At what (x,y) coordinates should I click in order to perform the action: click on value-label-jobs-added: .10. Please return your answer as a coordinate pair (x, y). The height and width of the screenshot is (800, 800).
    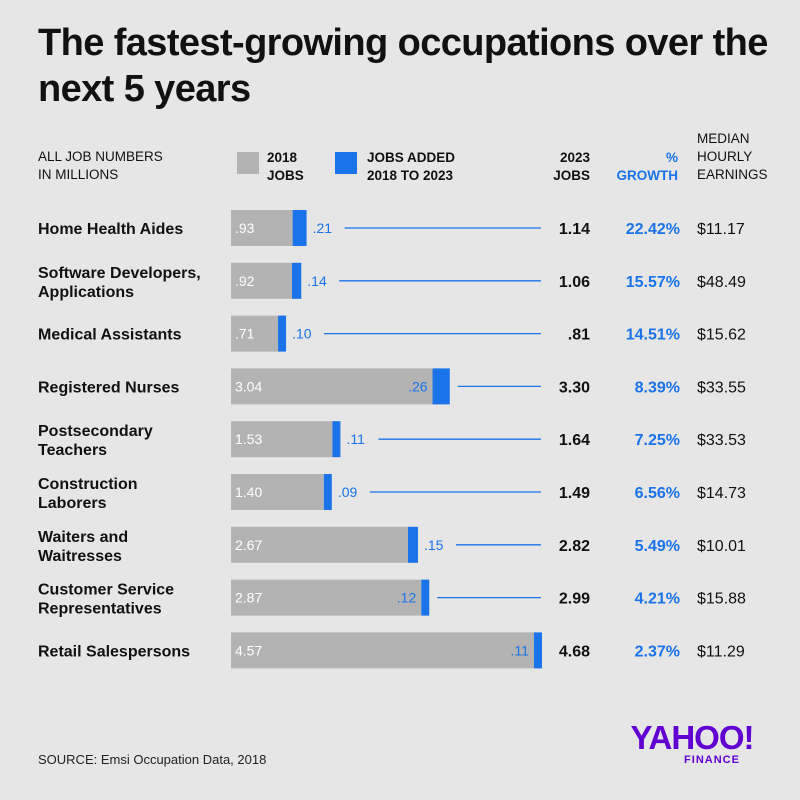
    Looking at the image, I should click on (302, 334).